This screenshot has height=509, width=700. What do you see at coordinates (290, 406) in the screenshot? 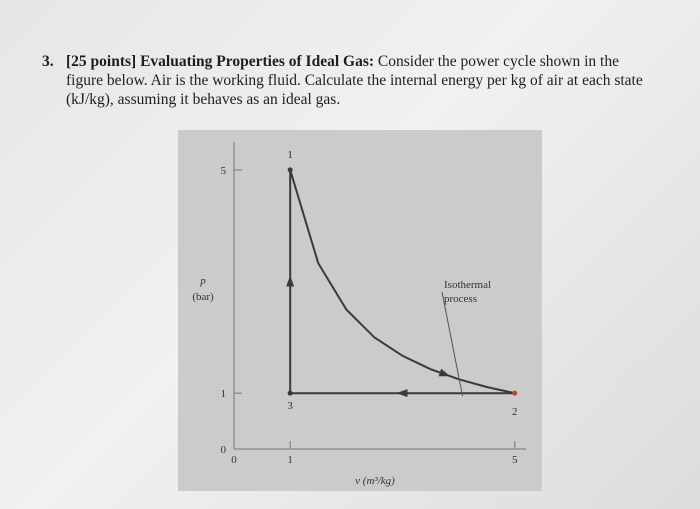
I see `state-label: 3` at bounding box center [290, 406].